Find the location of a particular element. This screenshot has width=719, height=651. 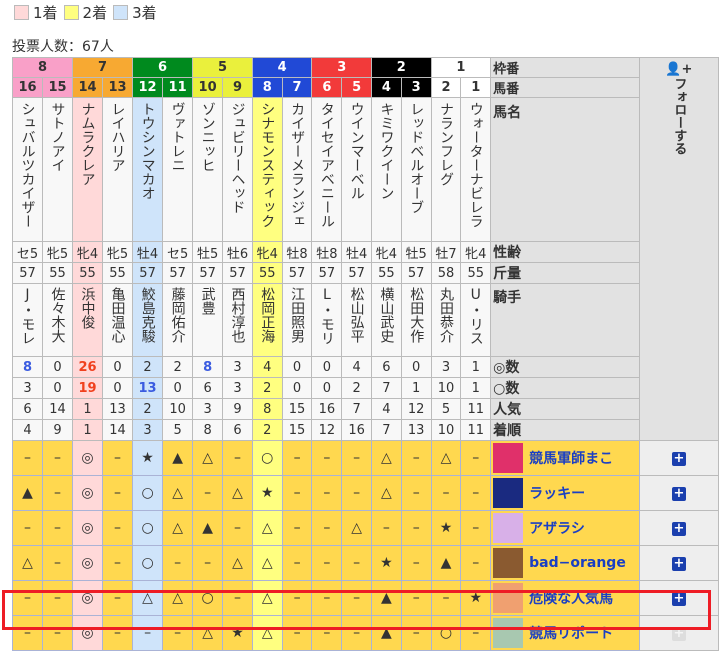

horse-jockey-cell-text: 武豊 is located at coordinates (207, 301).